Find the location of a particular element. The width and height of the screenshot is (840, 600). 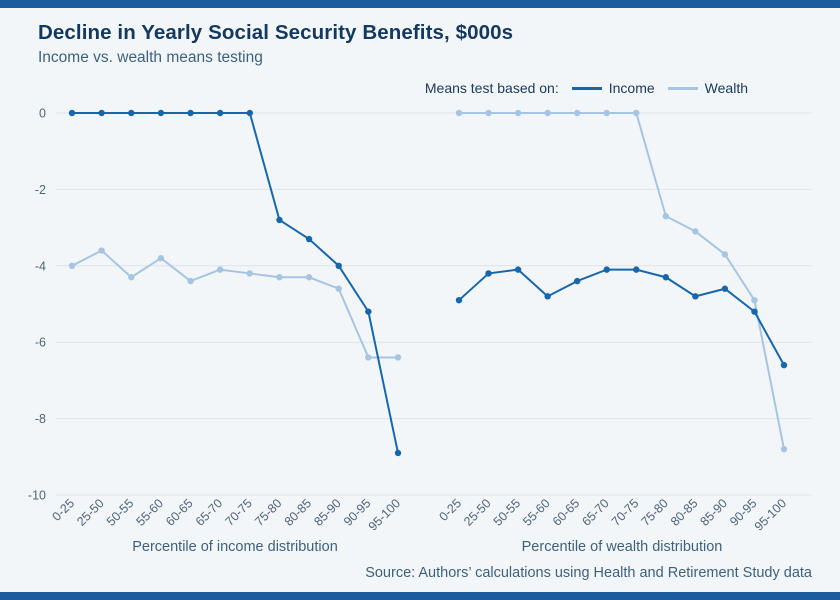

income-line-swatch is located at coordinates (586, 88).